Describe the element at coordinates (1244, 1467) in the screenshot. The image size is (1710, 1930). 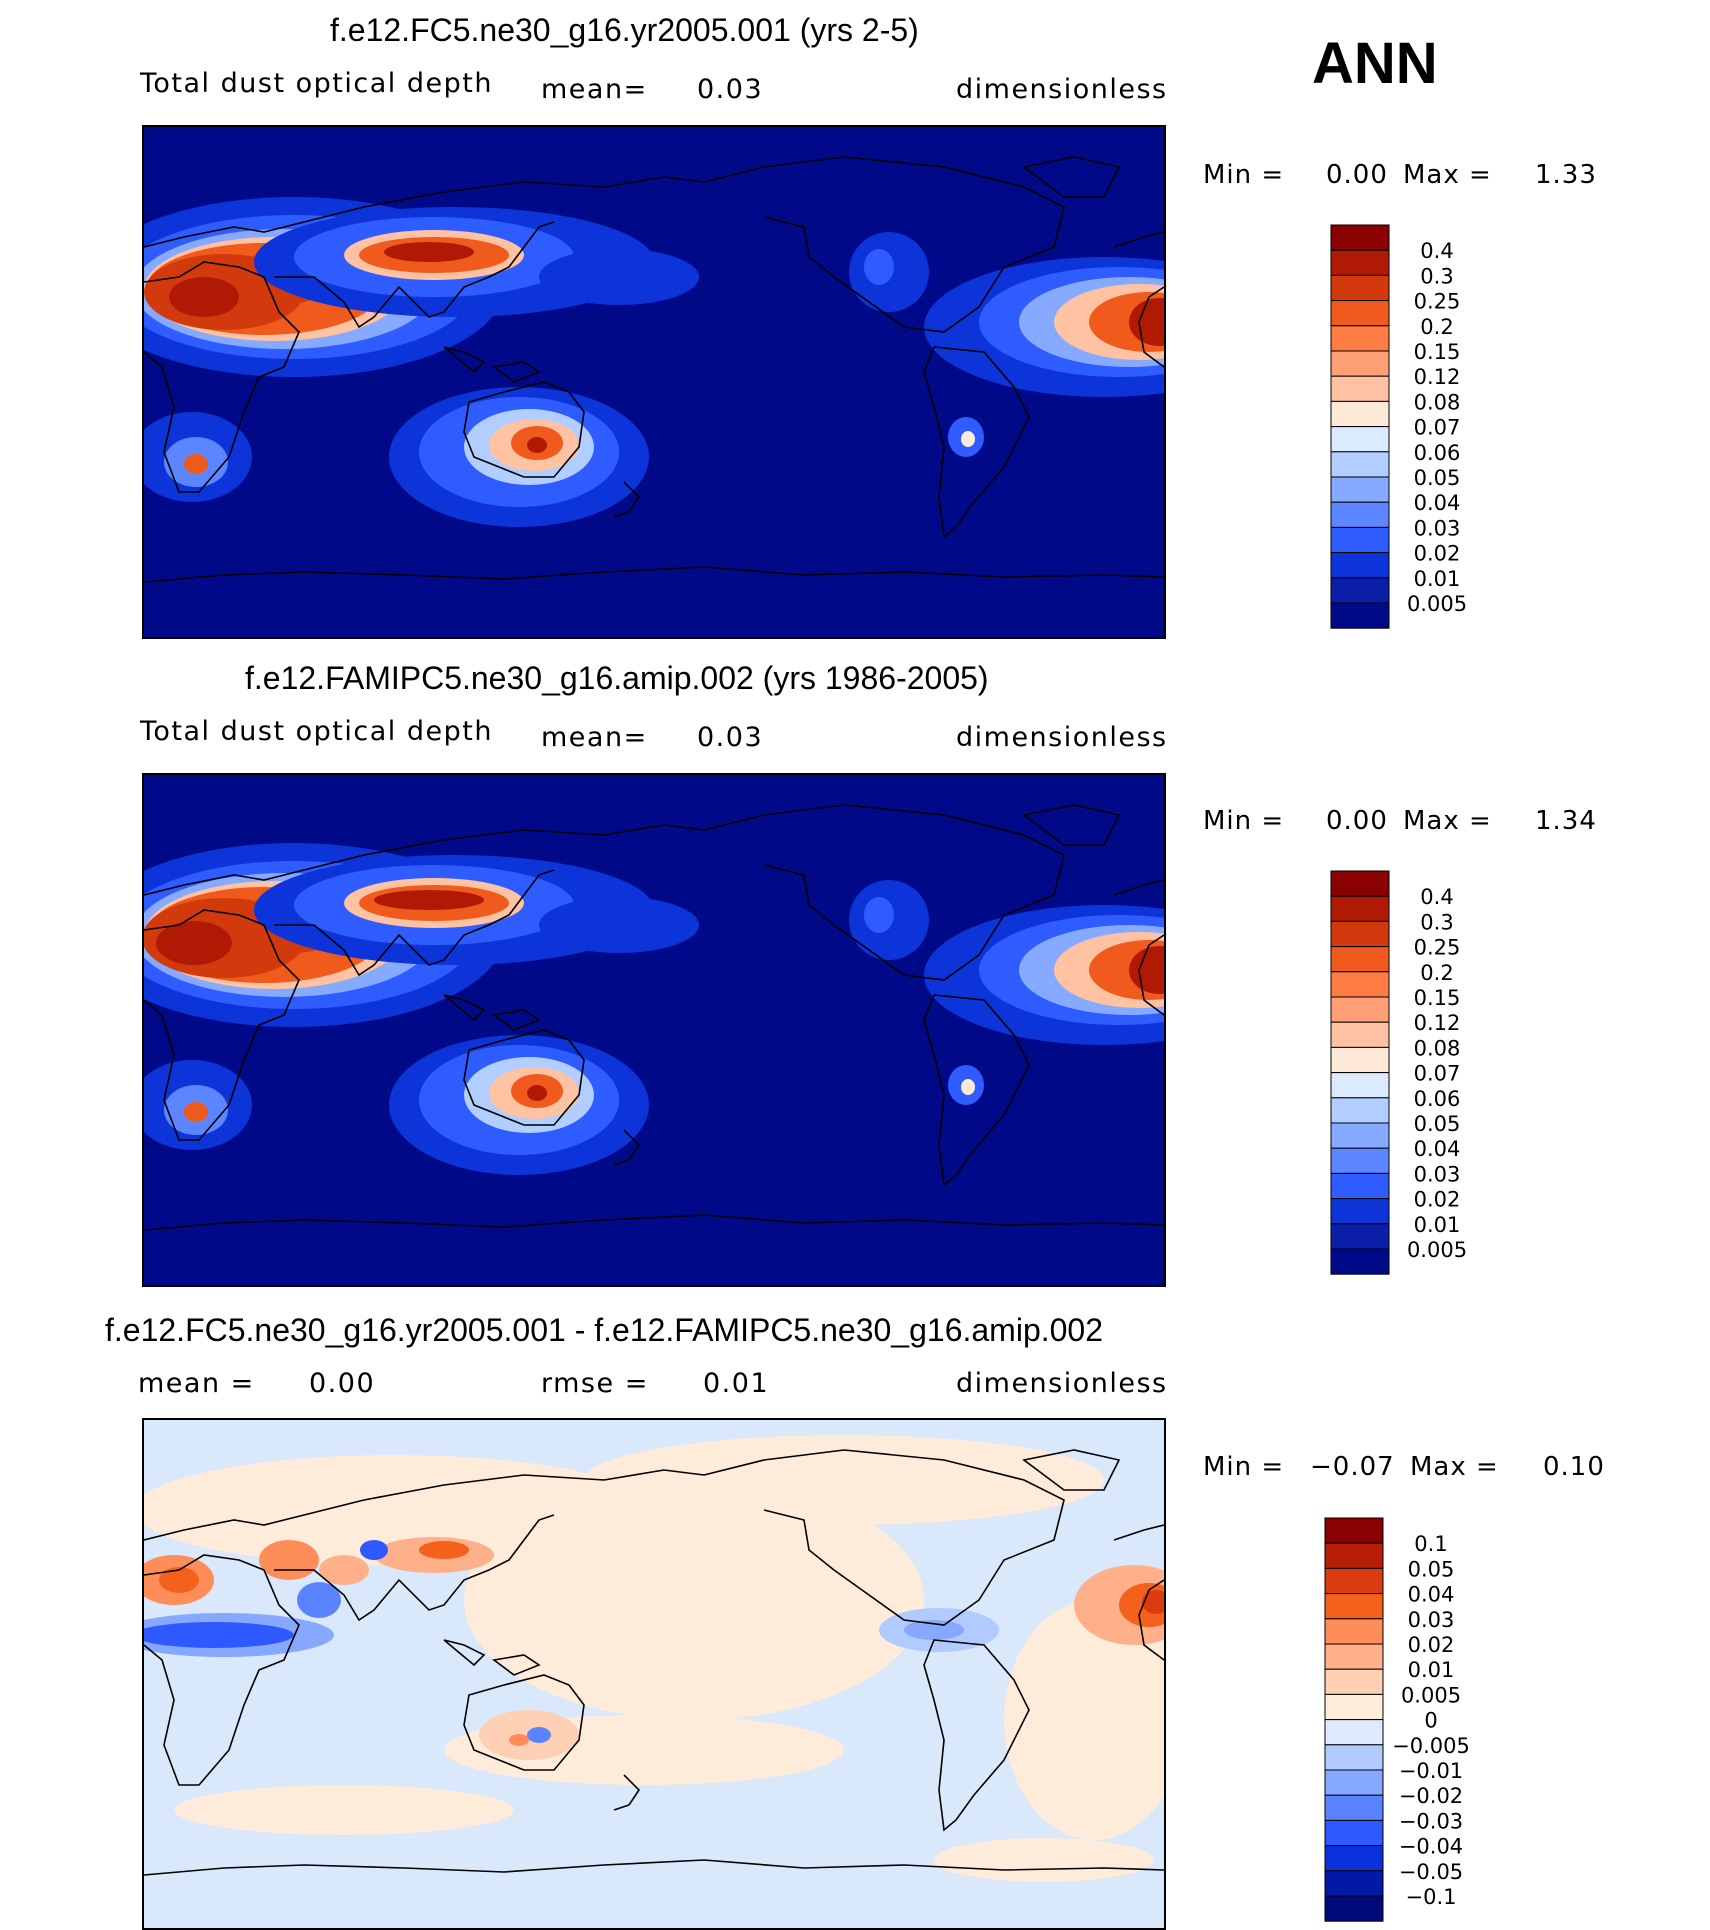
I see `panel3-min-label: Min =` at that location.